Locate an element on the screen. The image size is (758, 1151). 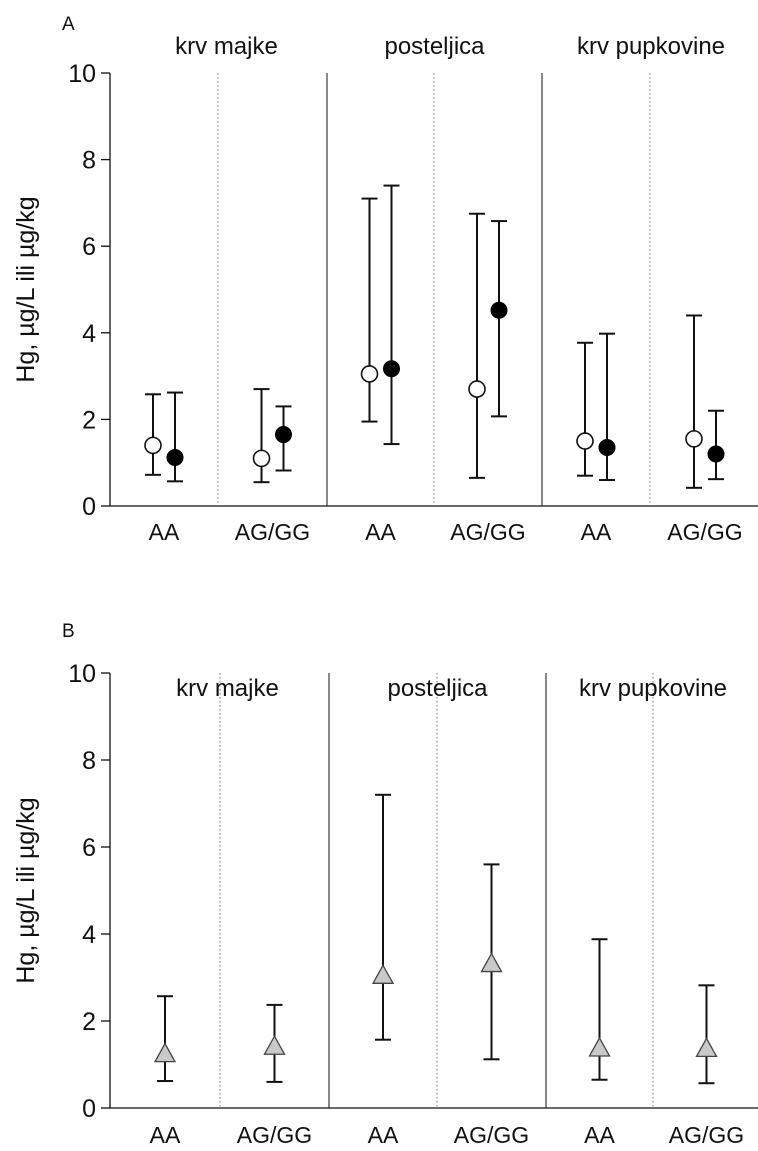
panel-label: A is located at coordinates (68, 24).